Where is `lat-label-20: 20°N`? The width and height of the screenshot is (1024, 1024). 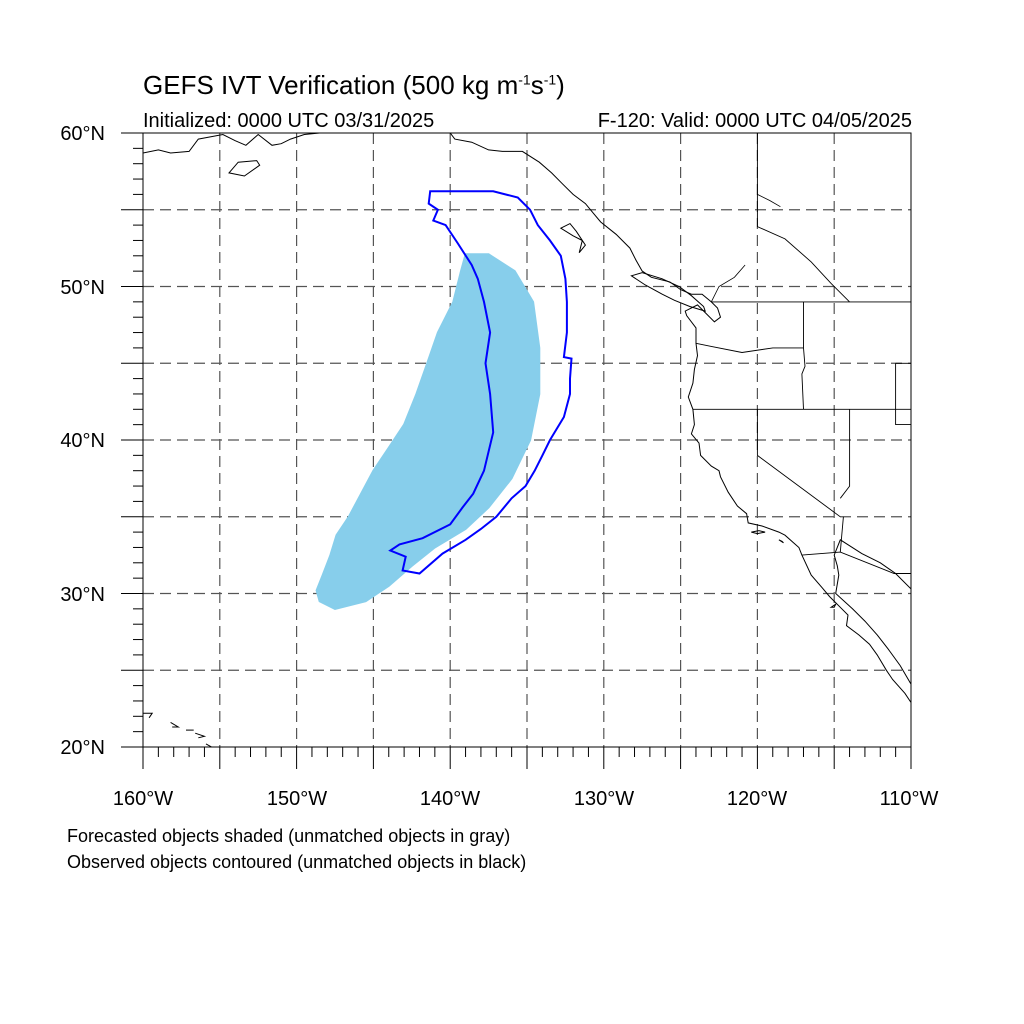 lat-label-20: 20°N is located at coordinates (82, 748).